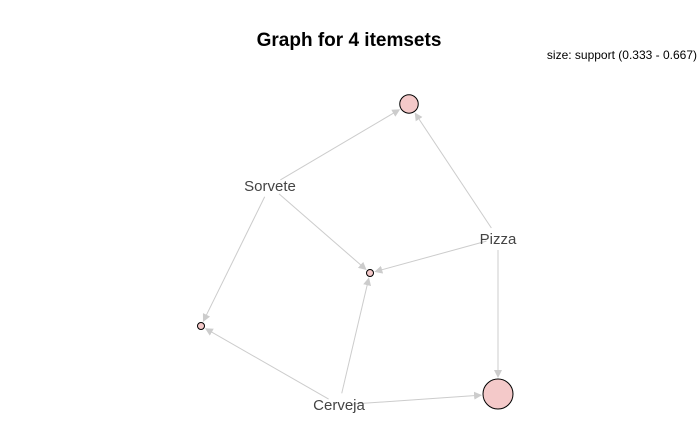 The image size is (700, 432). What do you see at coordinates (430, 257) in the screenshot?
I see `edge-pizza-to-set-center` at bounding box center [430, 257].